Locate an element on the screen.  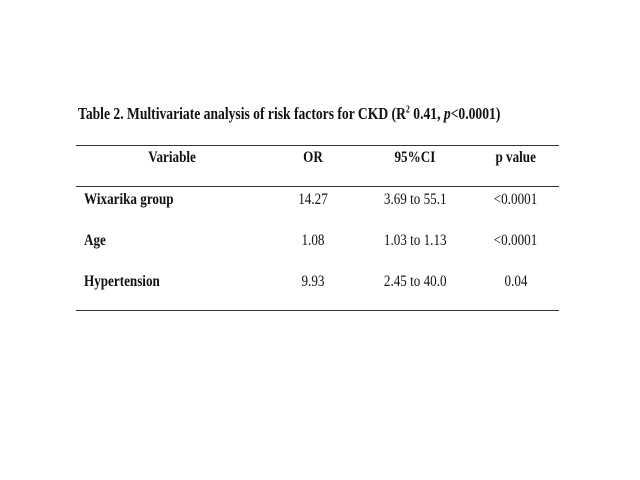
header-cell: 95%CI is located at coordinates (415, 158).